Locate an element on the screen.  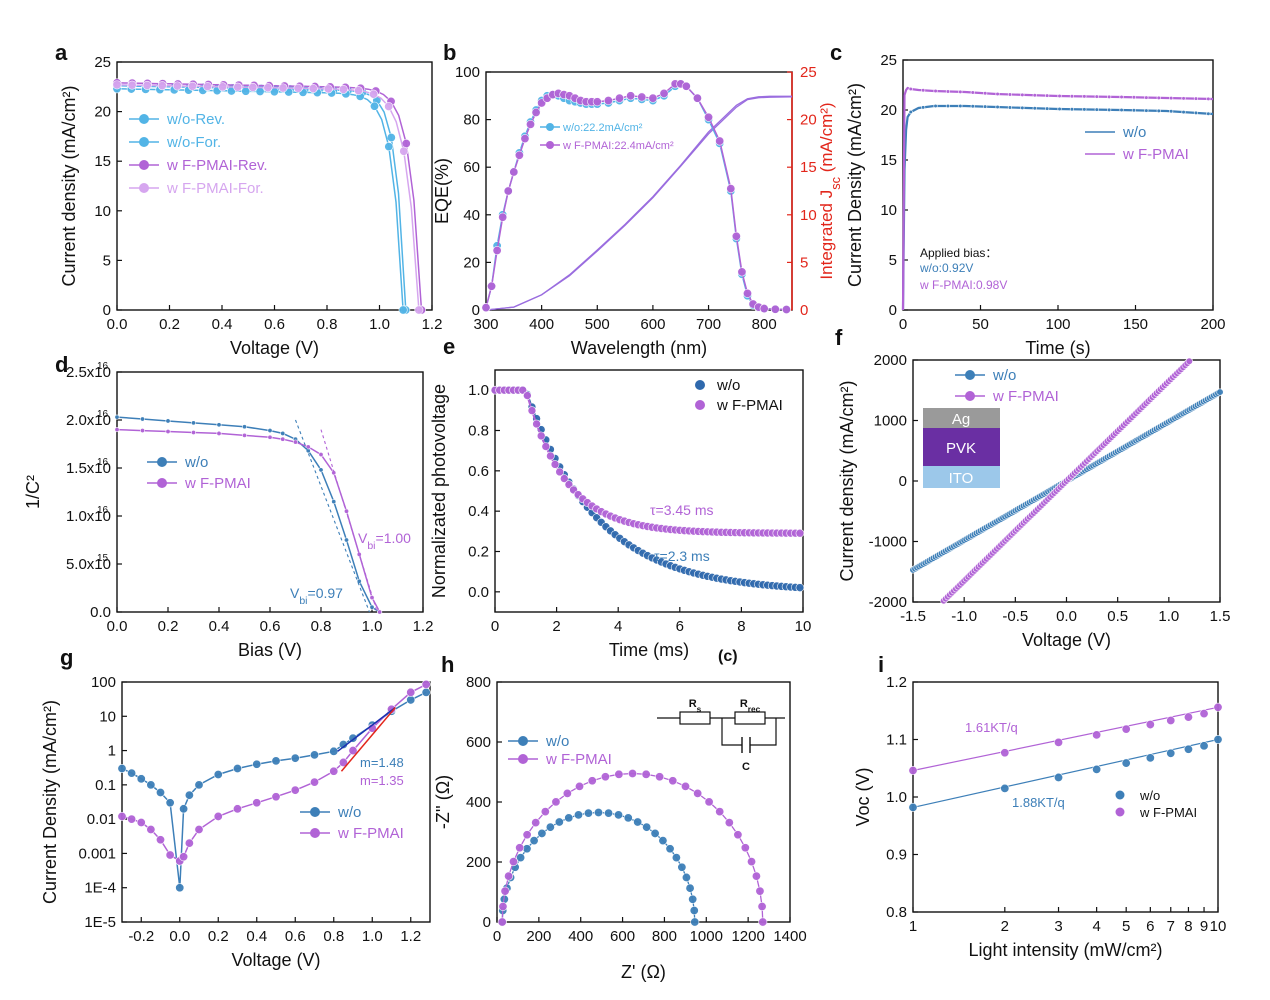
y-tick-exponent: 16 is located at coordinates (103, 462).